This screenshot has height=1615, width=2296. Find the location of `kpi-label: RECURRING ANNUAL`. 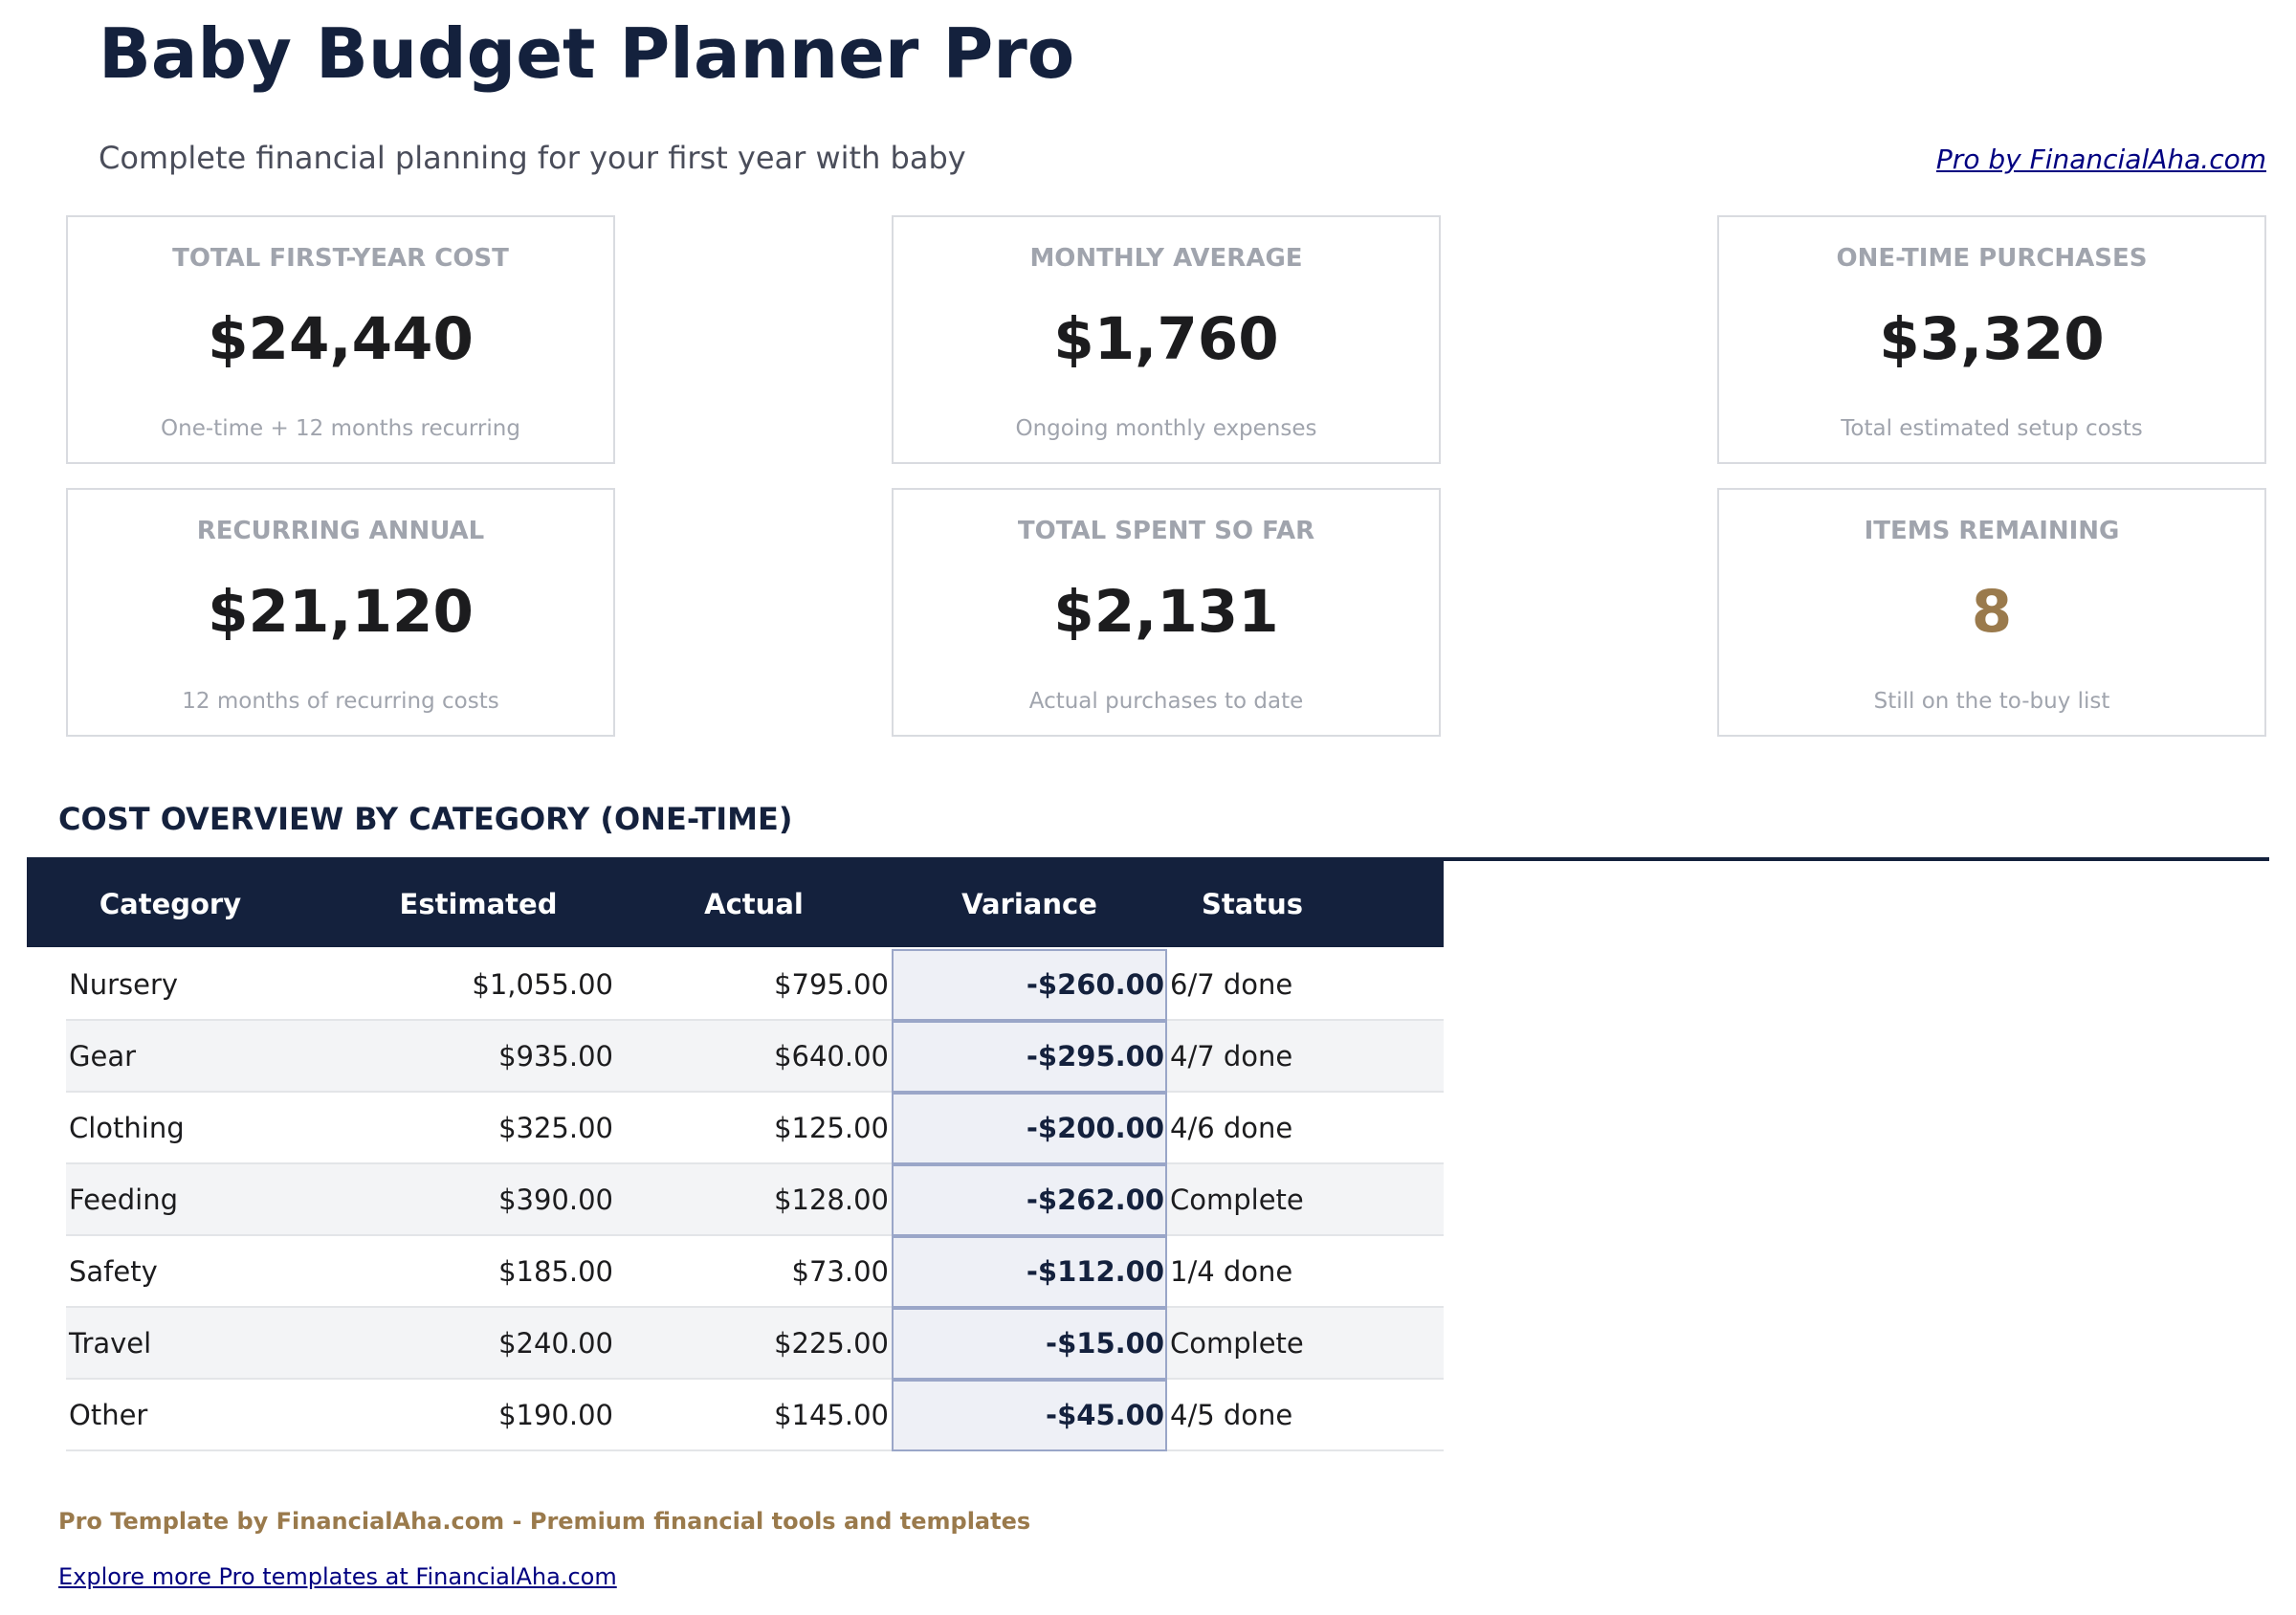

kpi-label: RECURRING ANNUAL is located at coordinates (340, 531).